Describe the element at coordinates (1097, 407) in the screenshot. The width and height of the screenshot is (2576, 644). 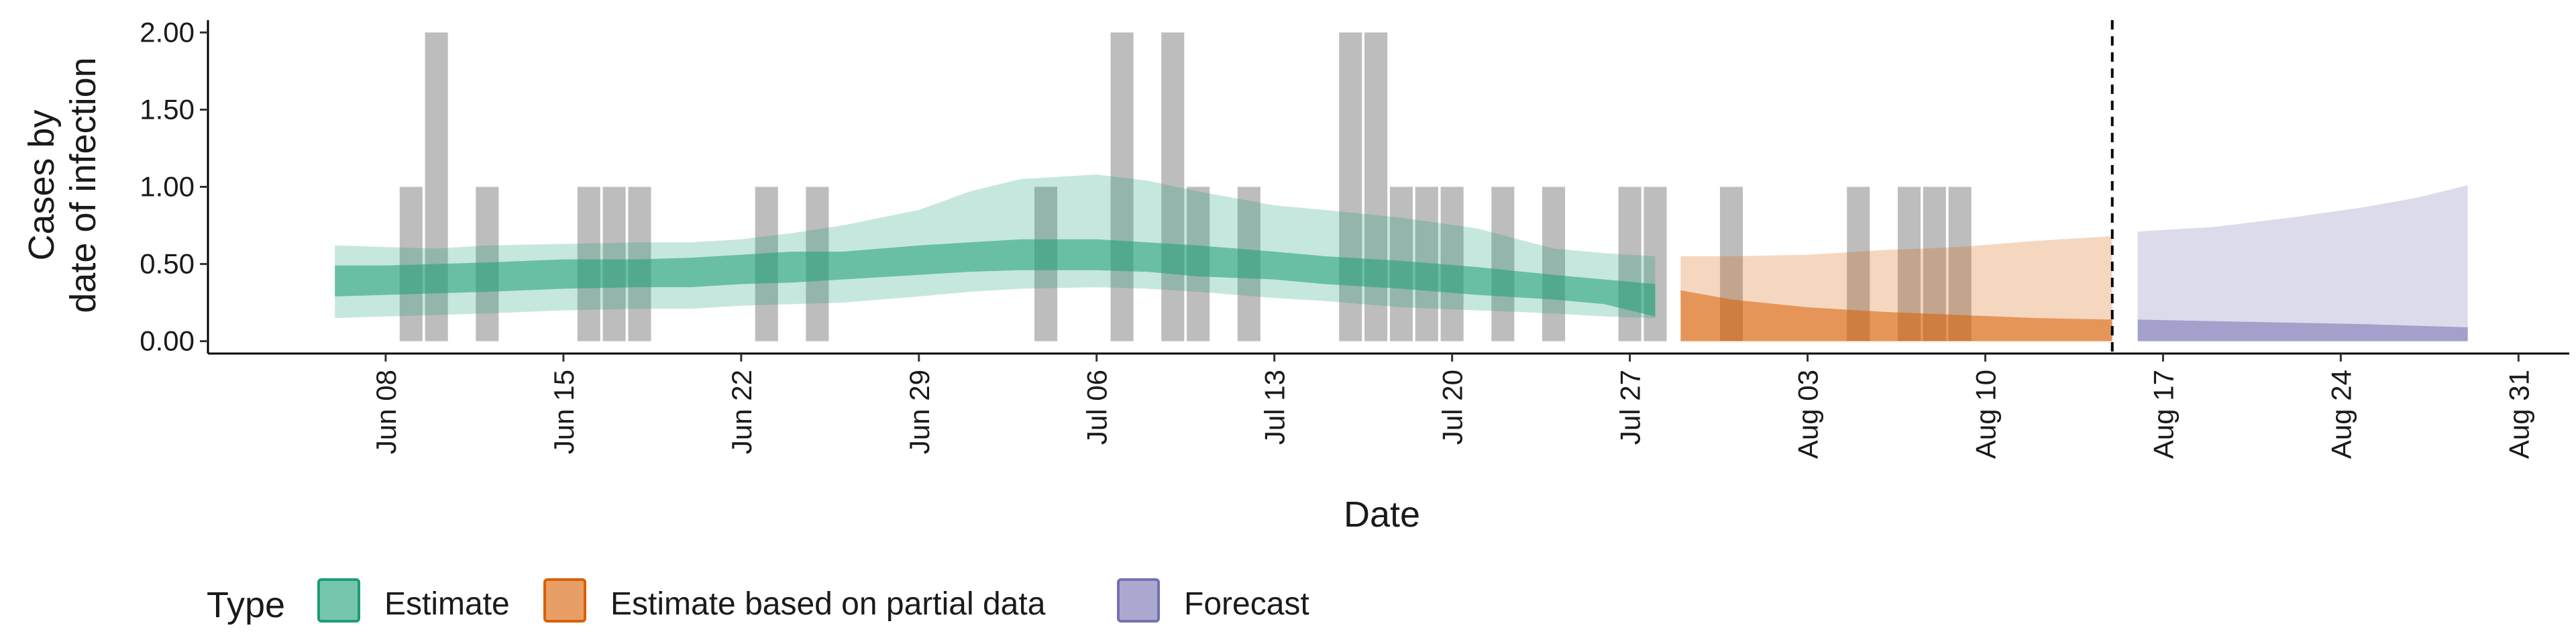
I see `x-tick-label-4: Jul 06` at that location.